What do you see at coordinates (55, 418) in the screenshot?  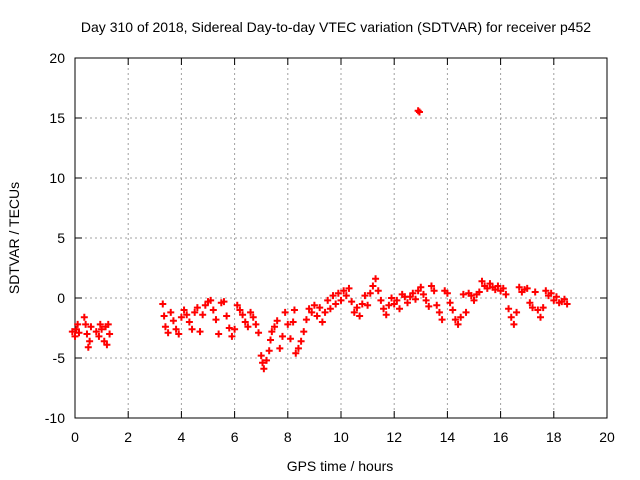 I see `y-tick-label: -10` at bounding box center [55, 418].